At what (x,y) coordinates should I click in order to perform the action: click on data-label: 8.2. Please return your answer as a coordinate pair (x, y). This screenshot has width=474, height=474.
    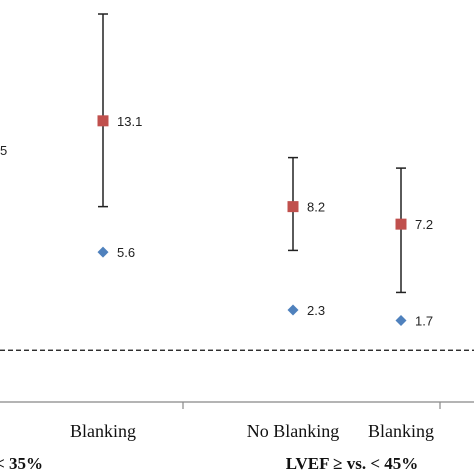
    Looking at the image, I should click on (316, 207).